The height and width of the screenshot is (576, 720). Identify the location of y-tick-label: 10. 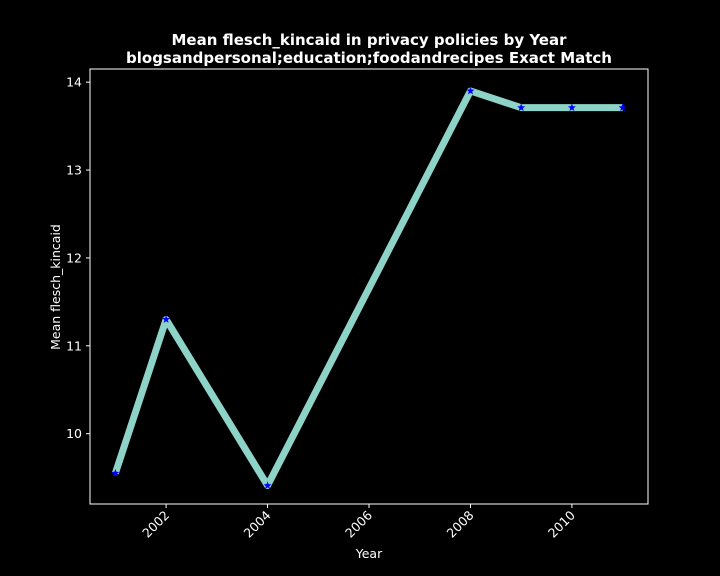
(74, 433).